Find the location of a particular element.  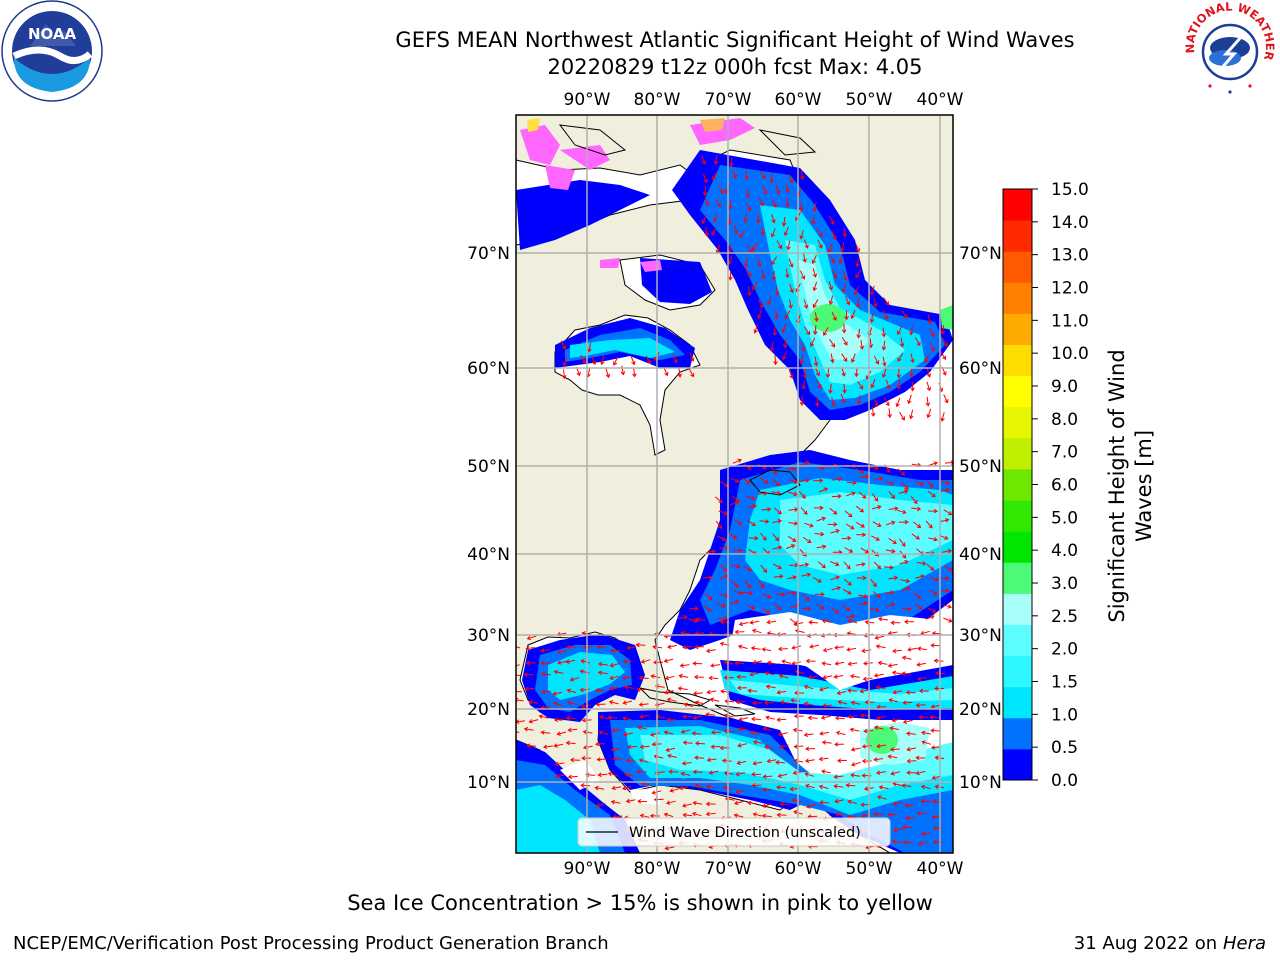

lon-label-top: 80°W is located at coordinates (657, 100).